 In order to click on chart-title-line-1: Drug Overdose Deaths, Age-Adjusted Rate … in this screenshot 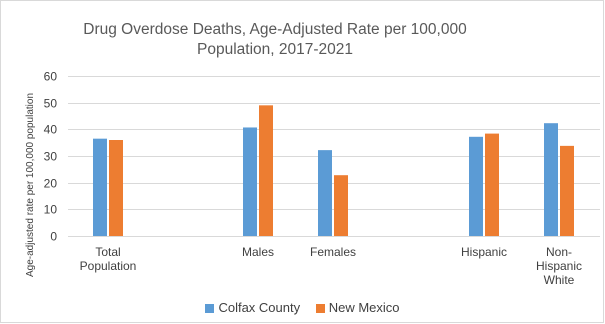, I will do `click(275, 29)`.